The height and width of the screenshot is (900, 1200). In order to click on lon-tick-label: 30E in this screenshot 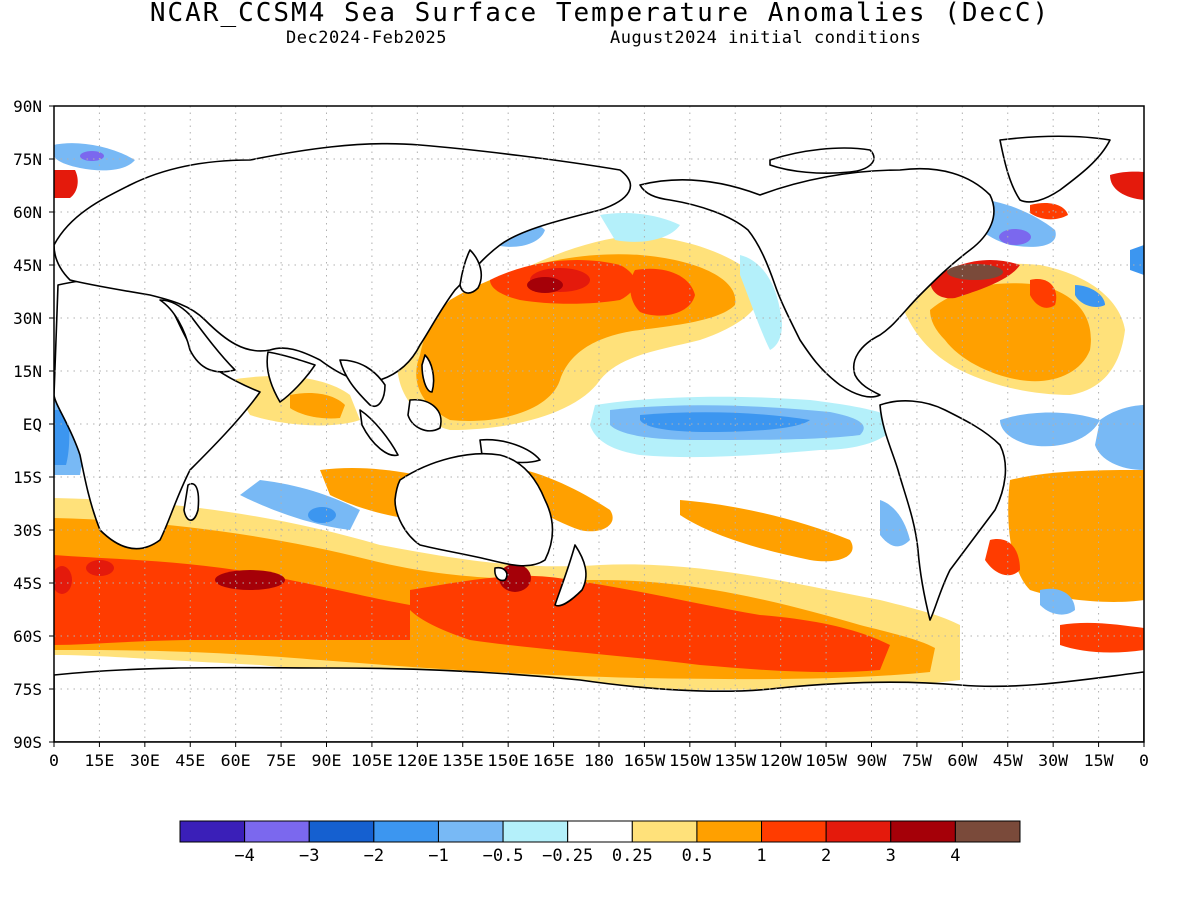, I will do `click(145, 760)`.